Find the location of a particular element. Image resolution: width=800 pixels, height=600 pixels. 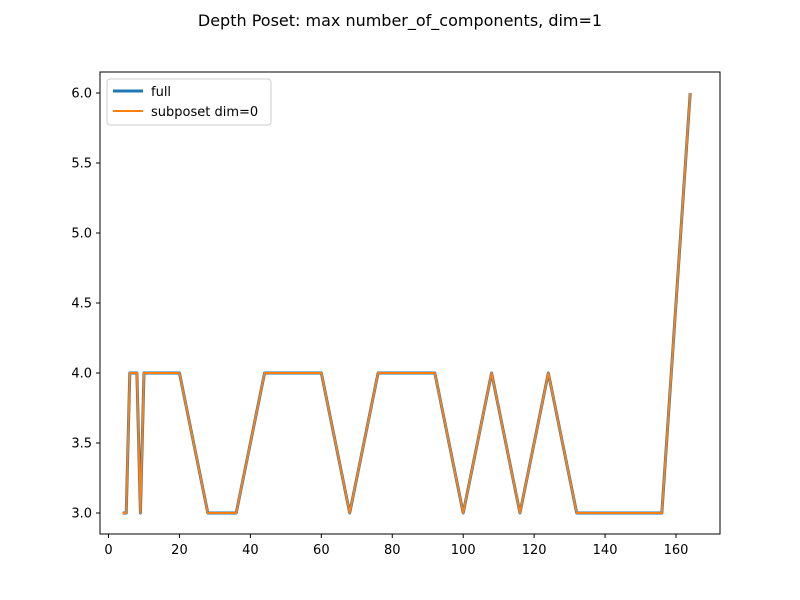

x-tick-label: 100 is located at coordinates (463, 550).